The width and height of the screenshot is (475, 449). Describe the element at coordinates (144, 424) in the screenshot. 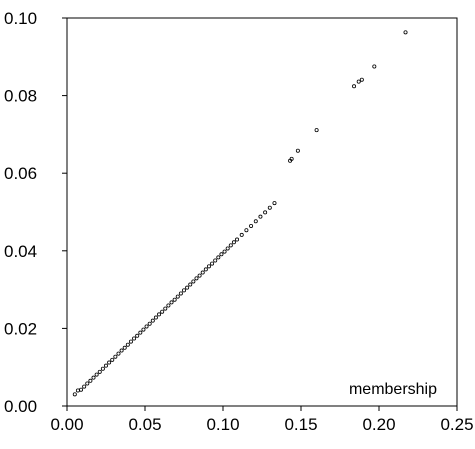

I see `x-tick-label: 0.05` at that location.